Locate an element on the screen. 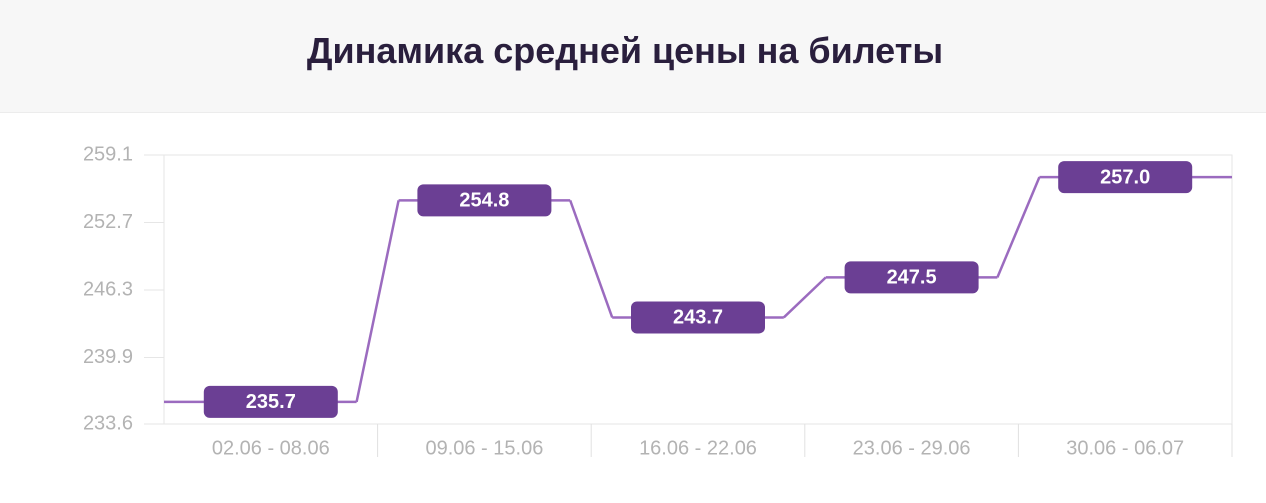 The image size is (1266, 503). x-tick-label: 23.06 - 29.06 is located at coordinates (912, 448).